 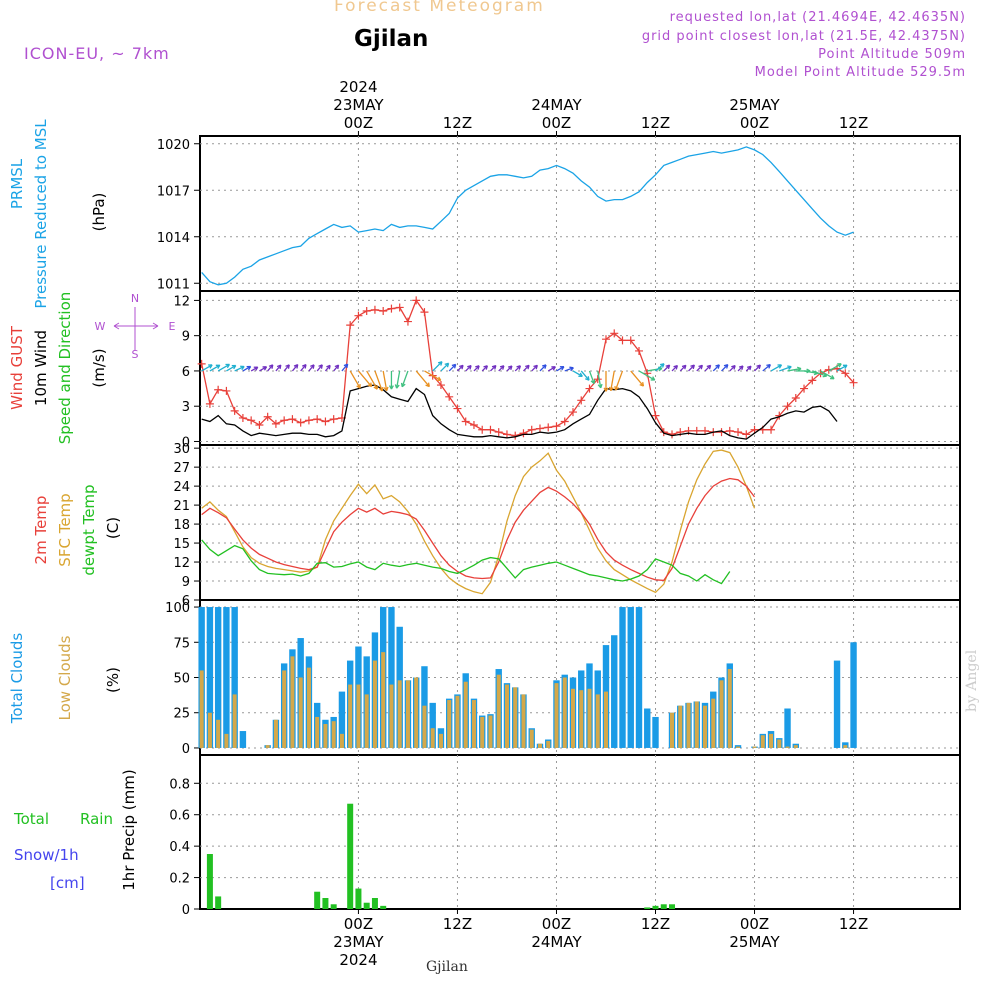 What do you see at coordinates (853, 123) in the screenshot?
I see `top-time-label: 12Z` at bounding box center [853, 123].